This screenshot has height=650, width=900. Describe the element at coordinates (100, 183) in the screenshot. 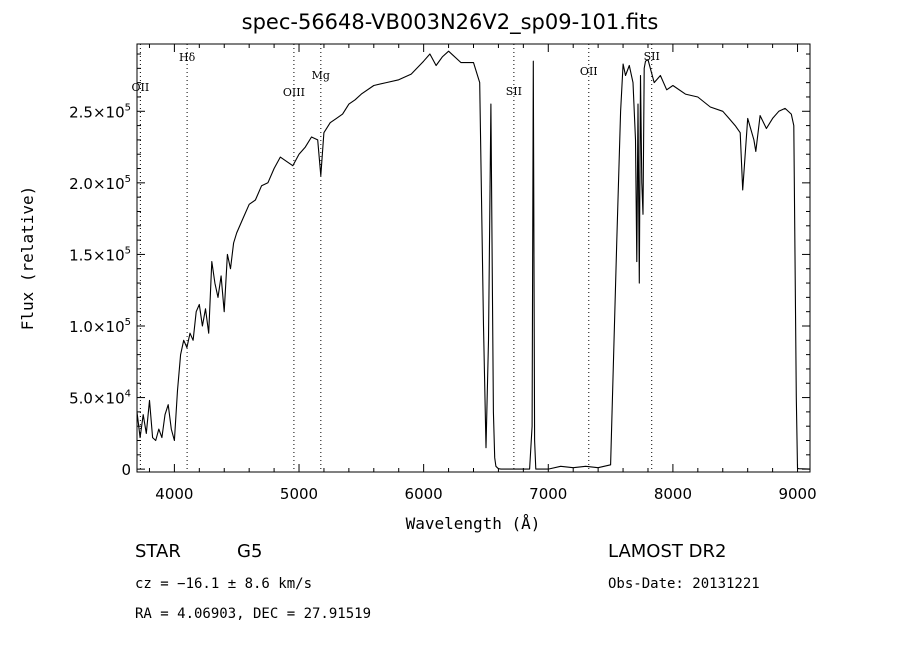

I see `y-tick-label-4: 2.0×105` at that location.